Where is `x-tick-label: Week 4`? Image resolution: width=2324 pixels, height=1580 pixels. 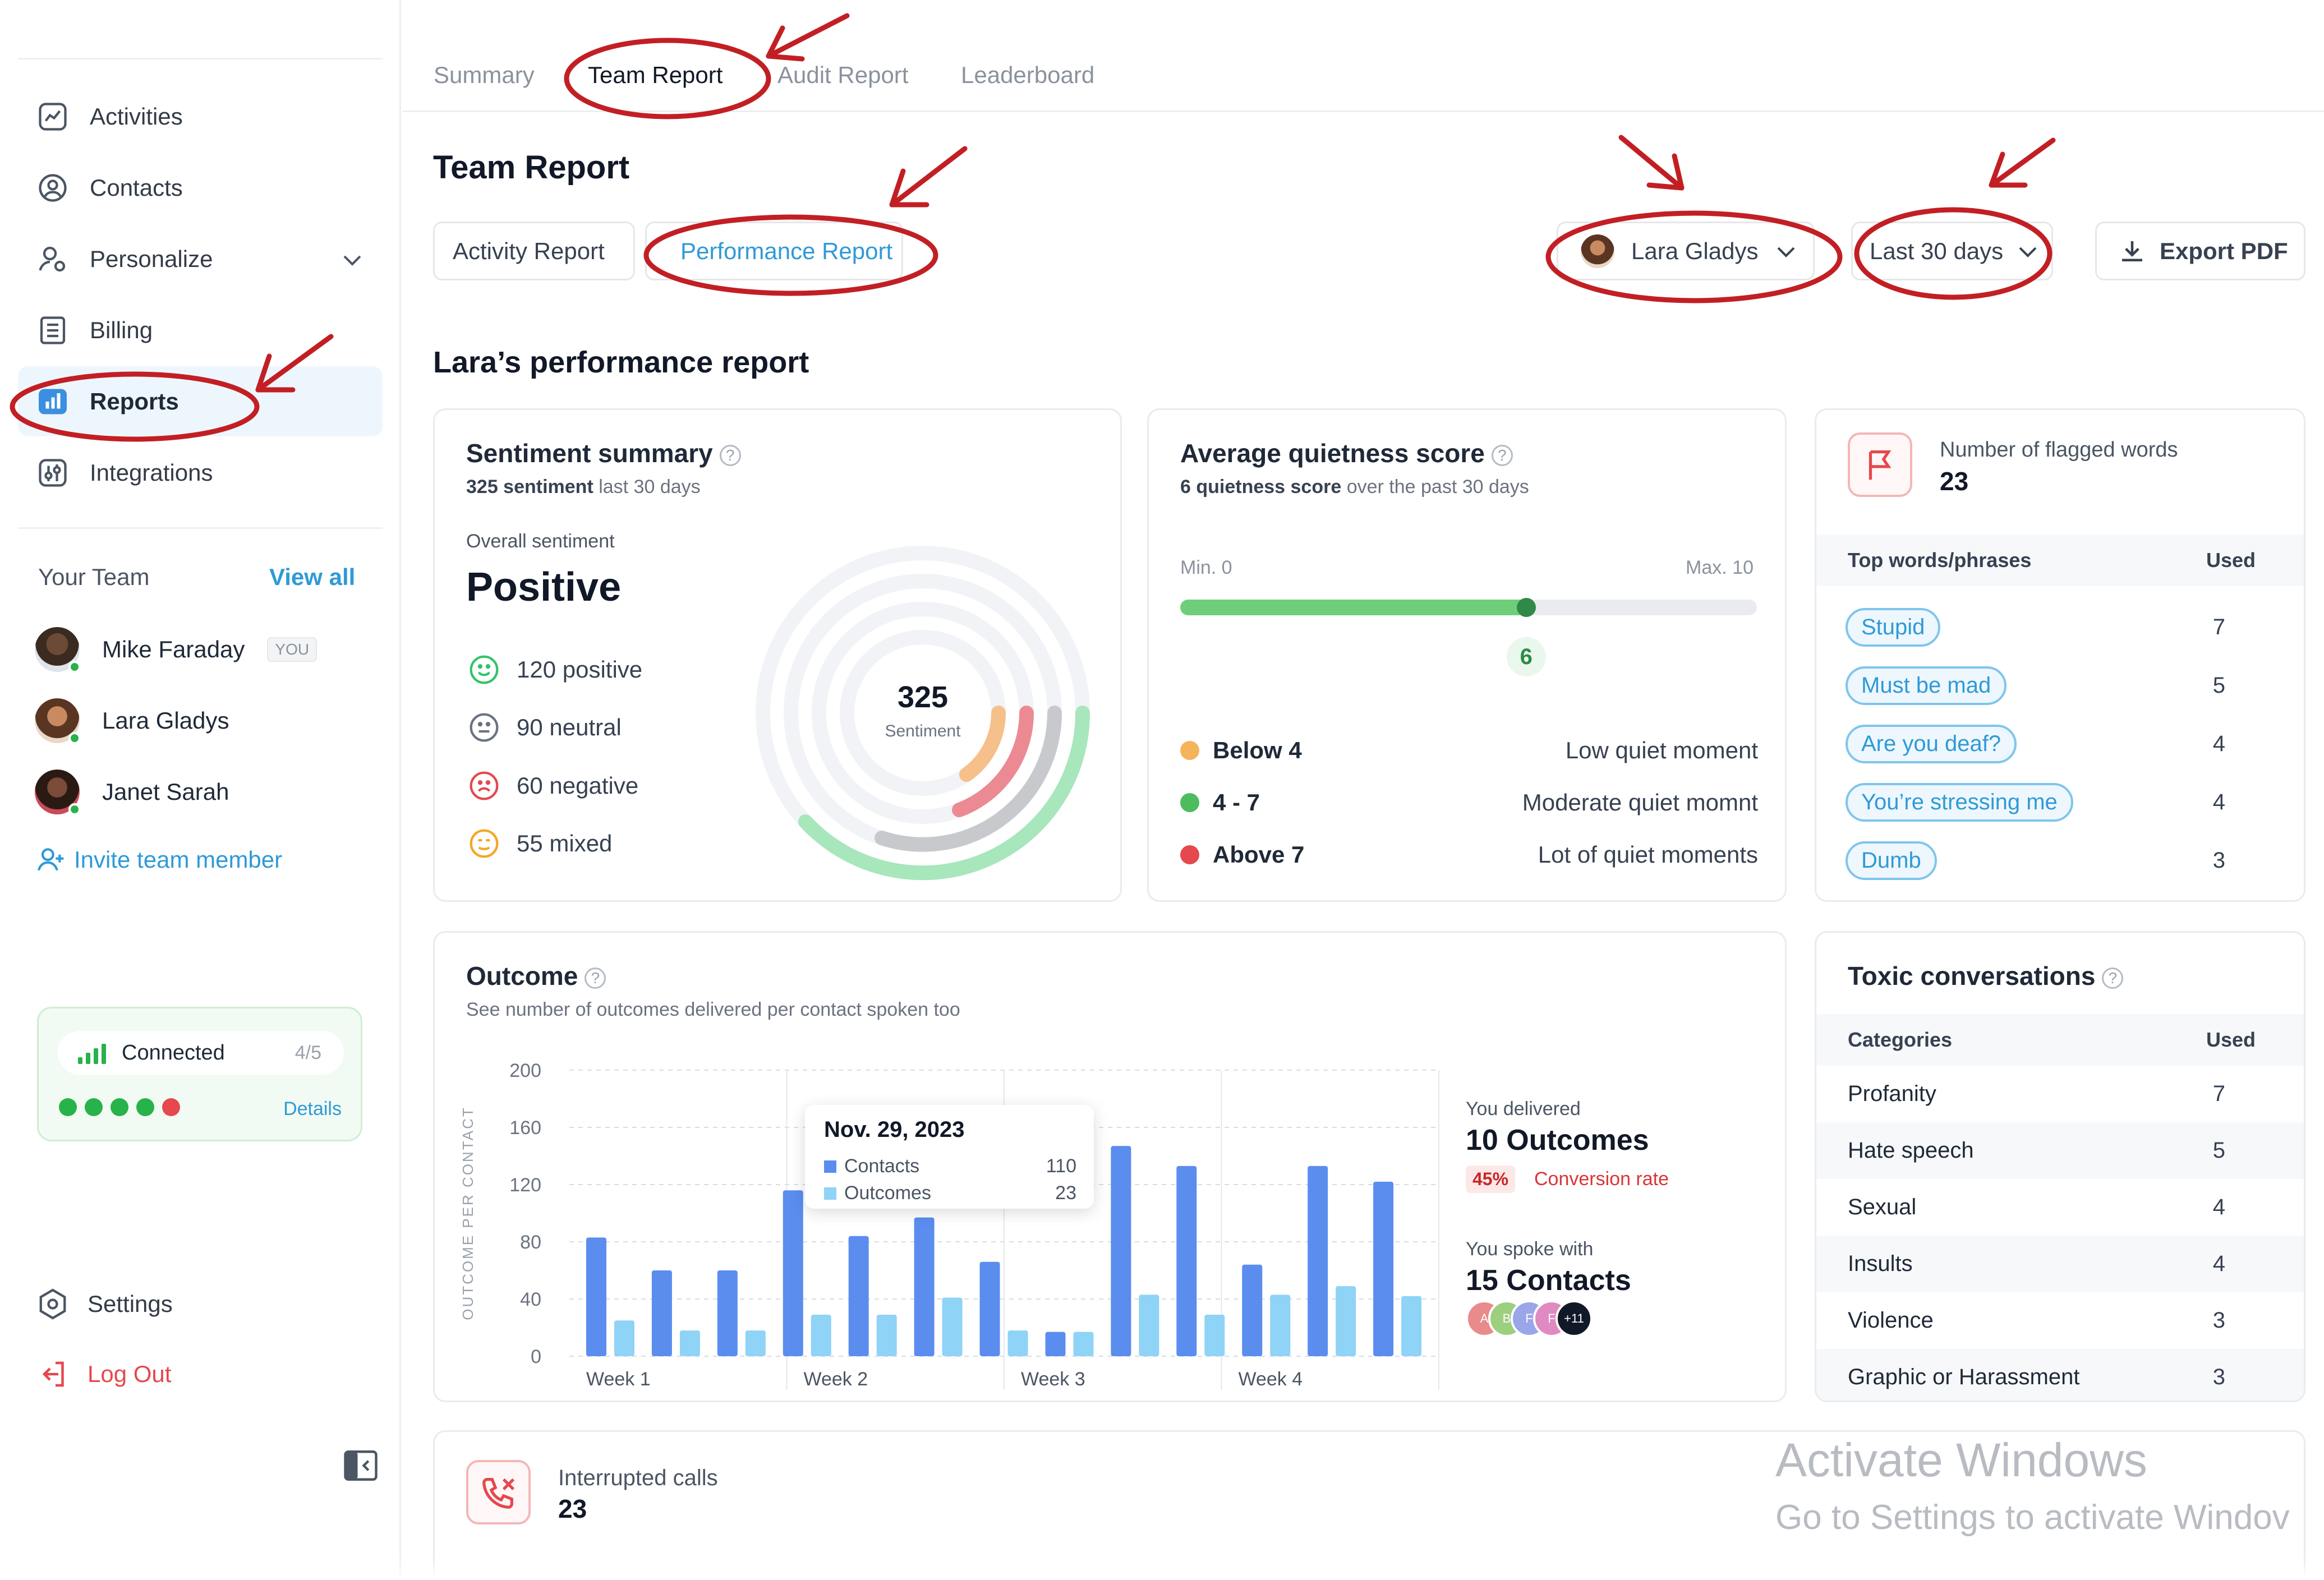
x-tick-label: Week 4 is located at coordinates (1271, 1379).